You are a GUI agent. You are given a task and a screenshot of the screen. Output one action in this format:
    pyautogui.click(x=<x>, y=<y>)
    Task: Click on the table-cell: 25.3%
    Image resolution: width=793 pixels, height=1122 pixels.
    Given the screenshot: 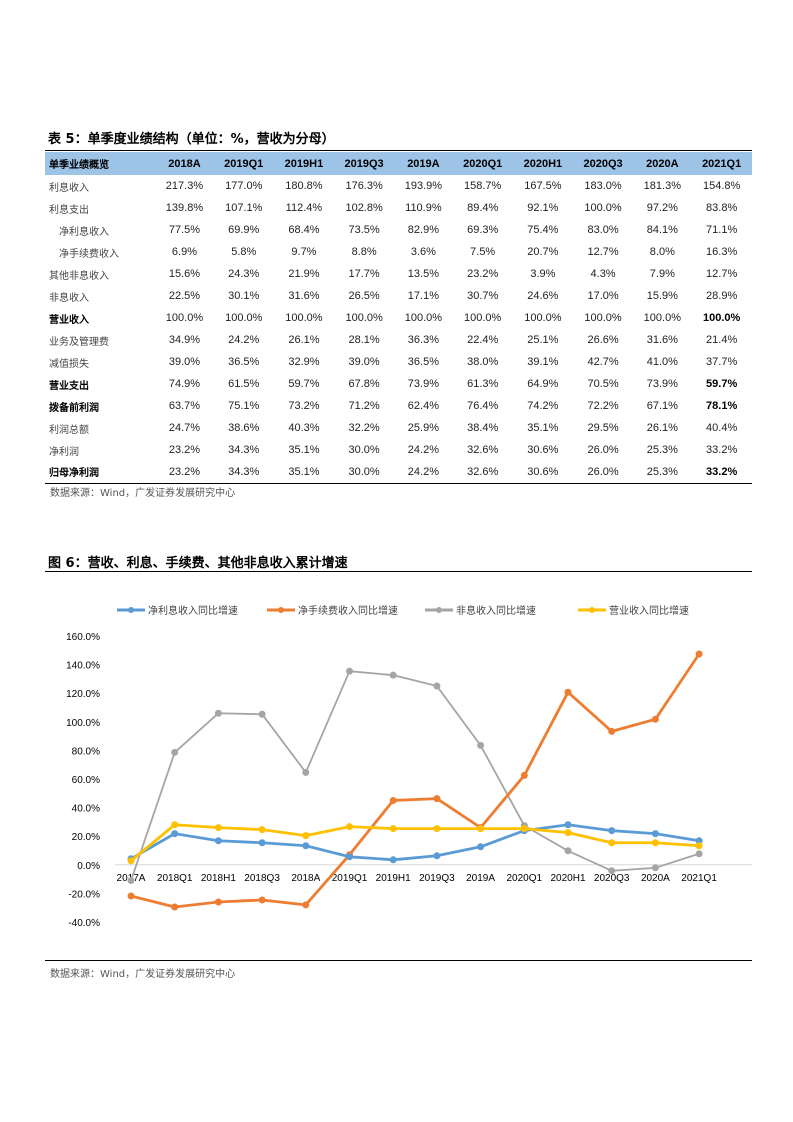 What is the action you would take?
    pyautogui.click(x=662, y=450)
    